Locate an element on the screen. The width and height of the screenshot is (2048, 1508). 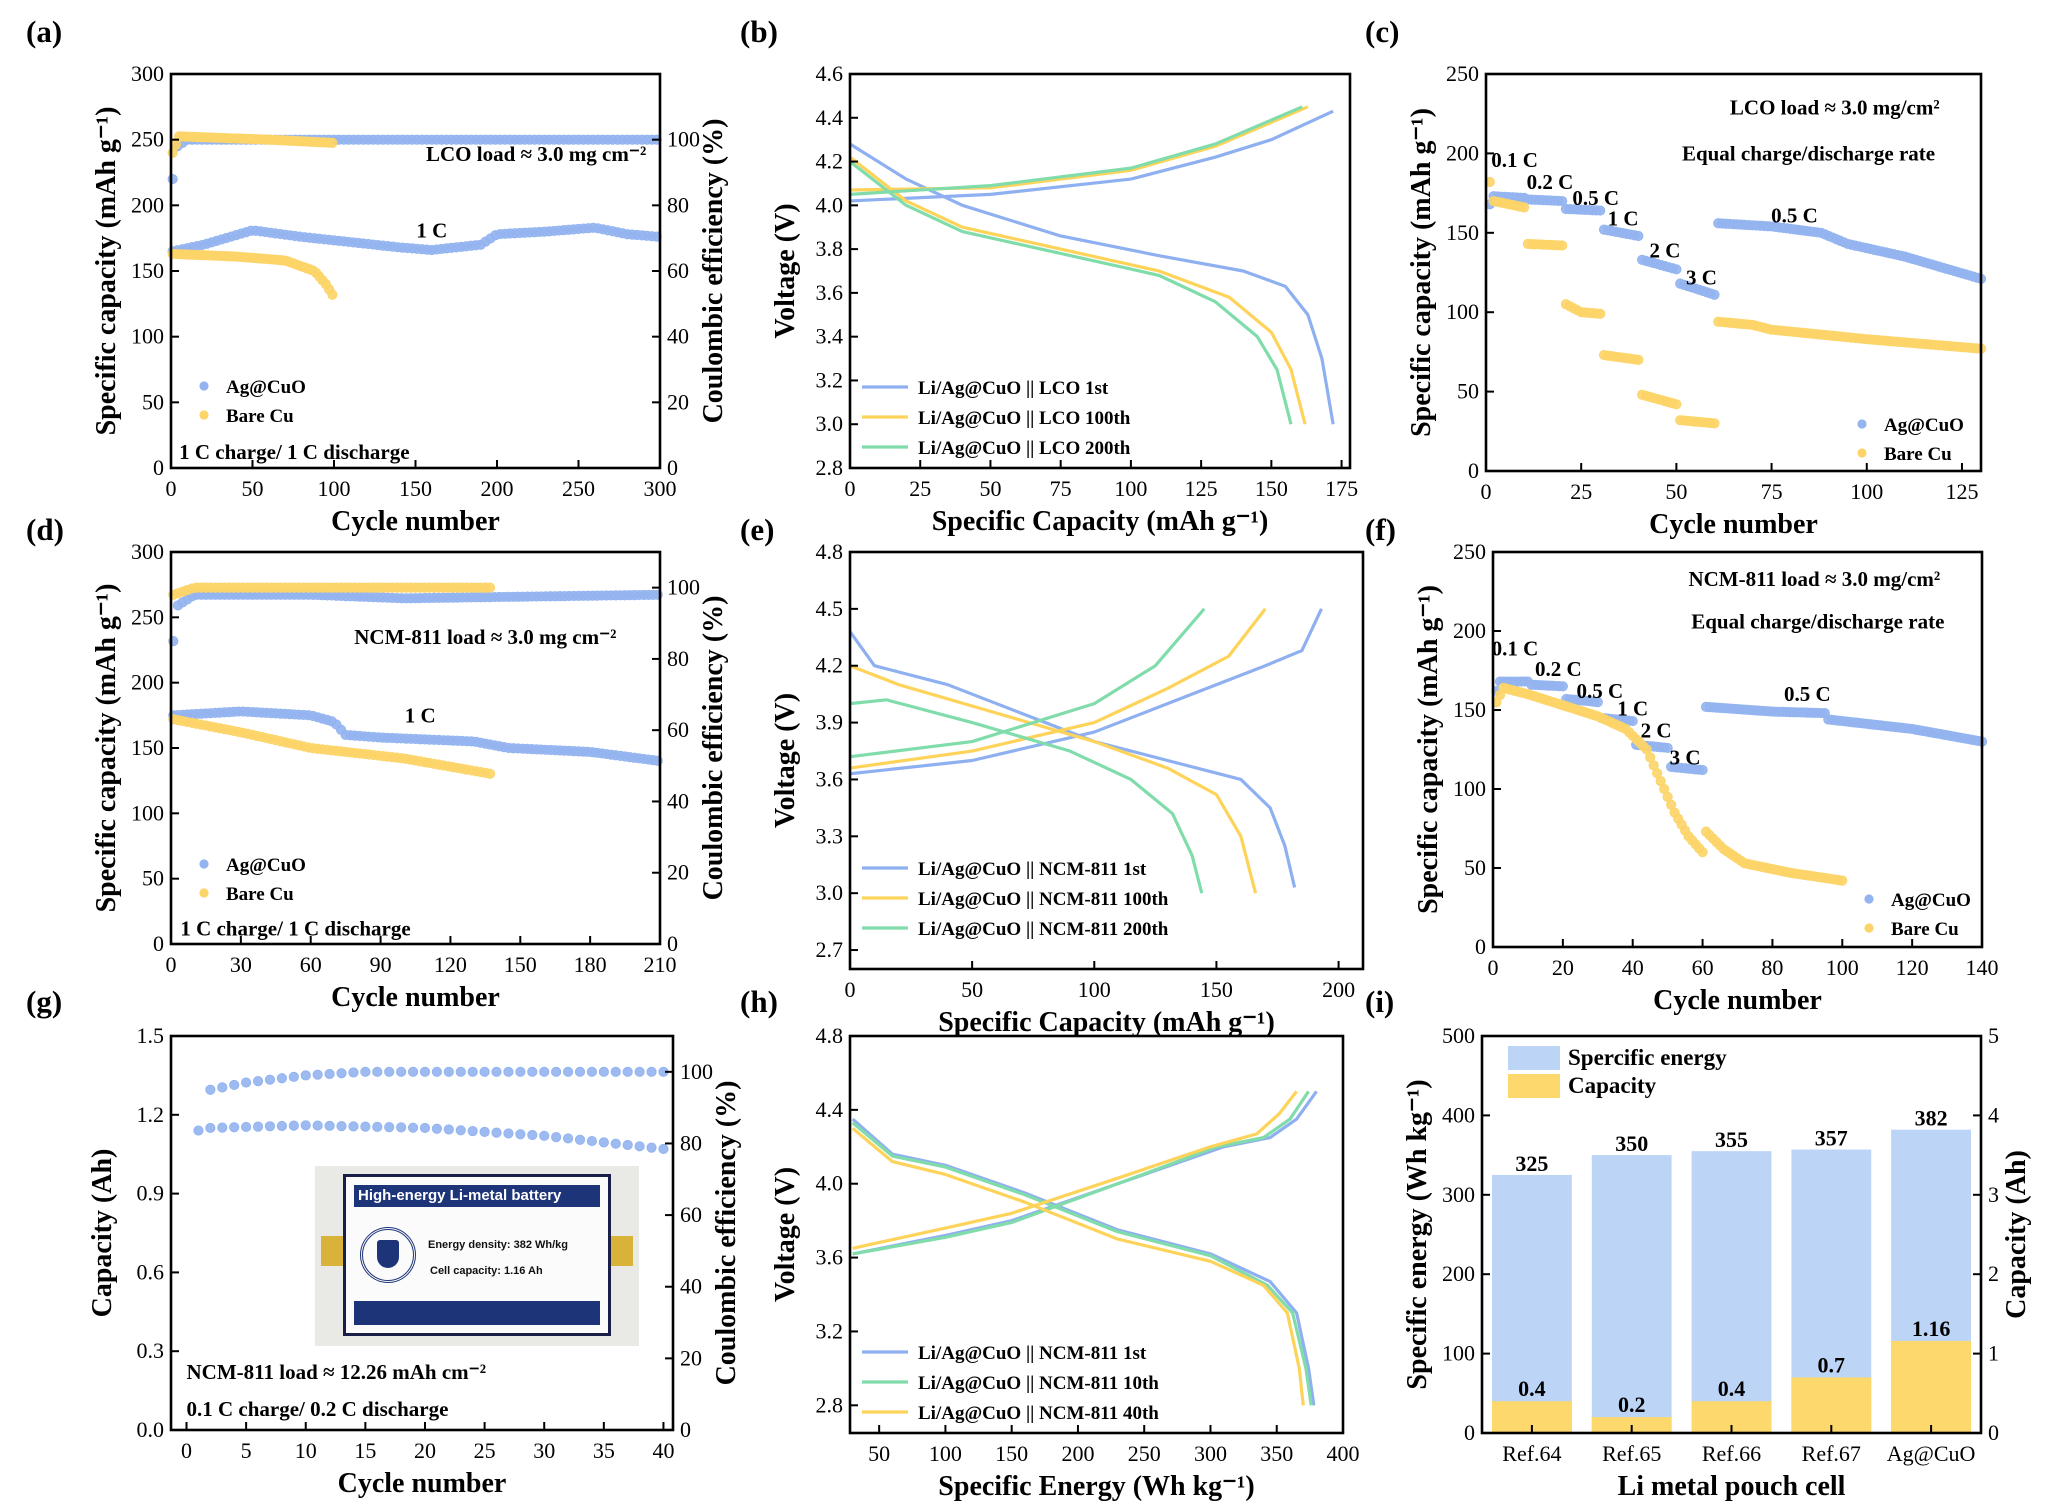
y-tick-label: 0 is located at coordinates (158, 943).